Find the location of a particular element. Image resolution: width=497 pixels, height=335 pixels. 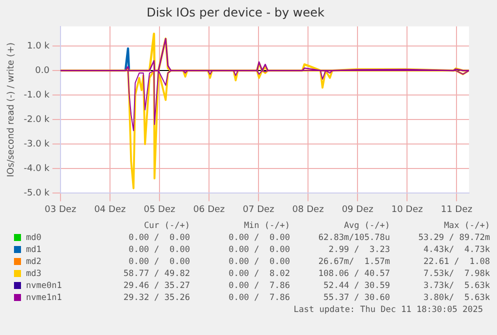

y-tick-label: -3.0 k is located at coordinates (37, 144).